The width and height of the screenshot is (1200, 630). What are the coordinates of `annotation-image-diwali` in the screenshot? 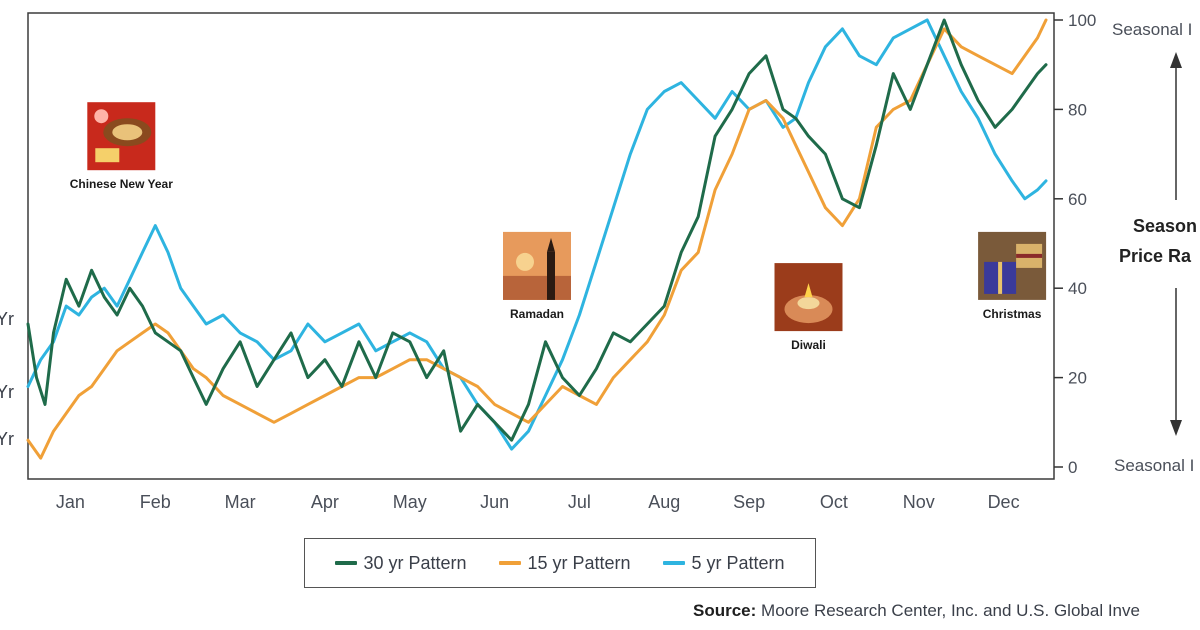 It's located at (808, 297).